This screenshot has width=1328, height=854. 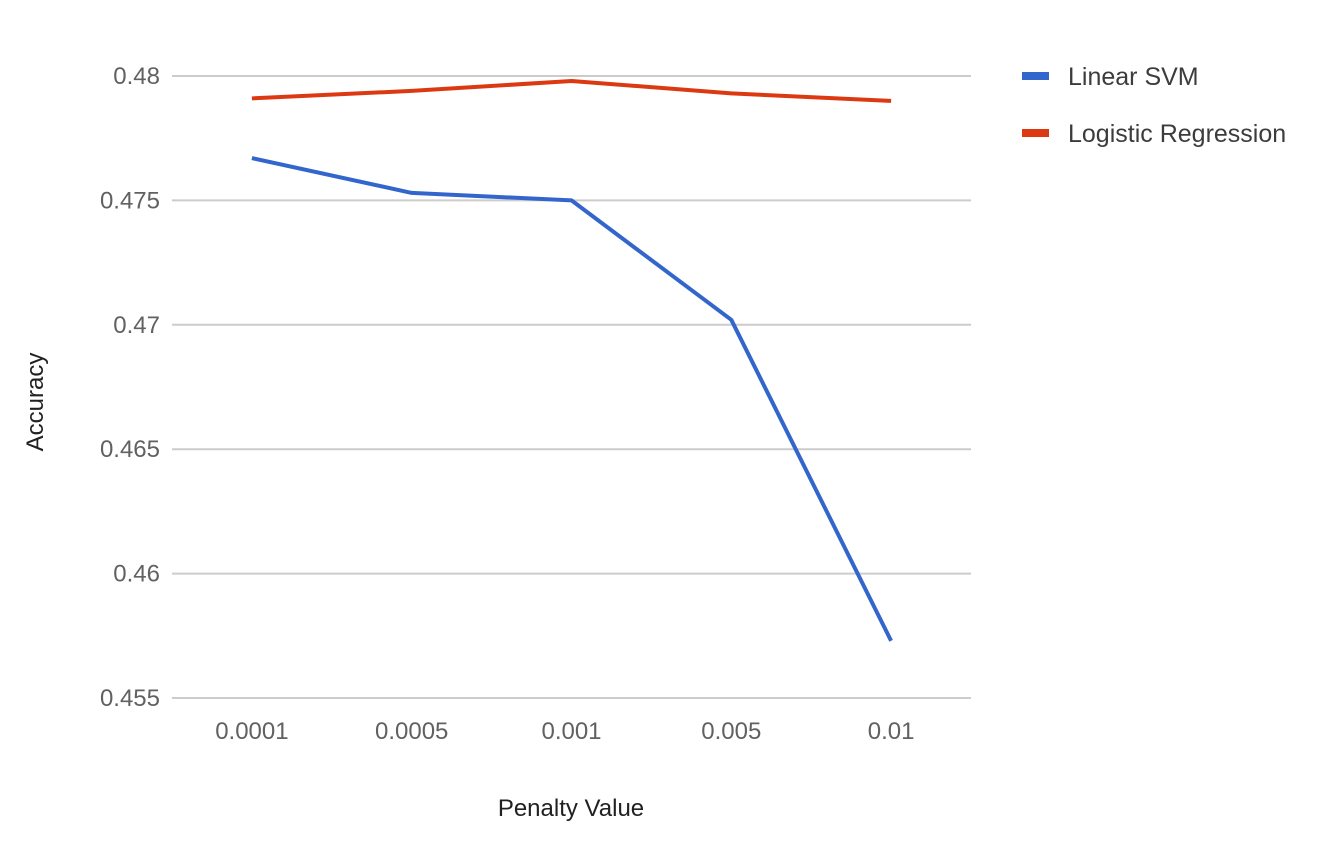 I want to click on legend-label: Linear SVM, so click(x=1133, y=77).